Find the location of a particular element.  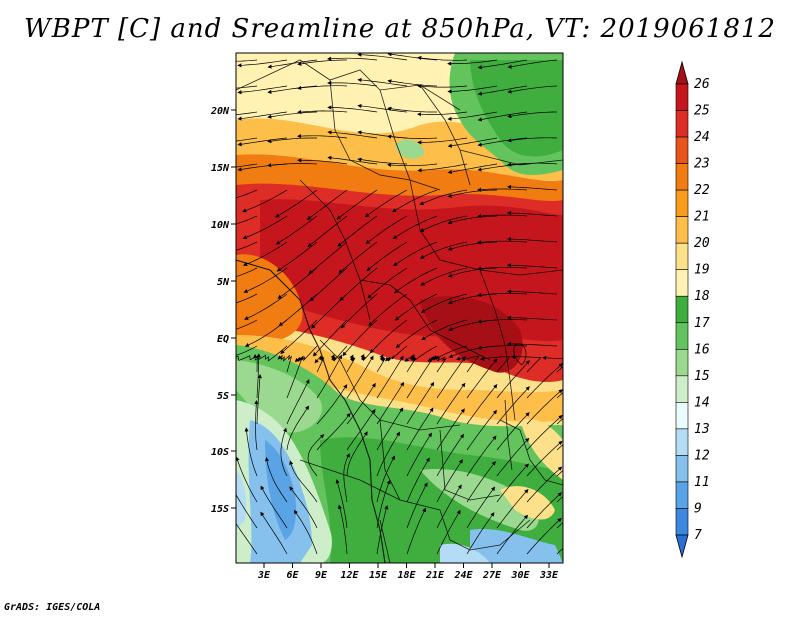

lat-tick-label: 5N is located at coordinates (223, 282).